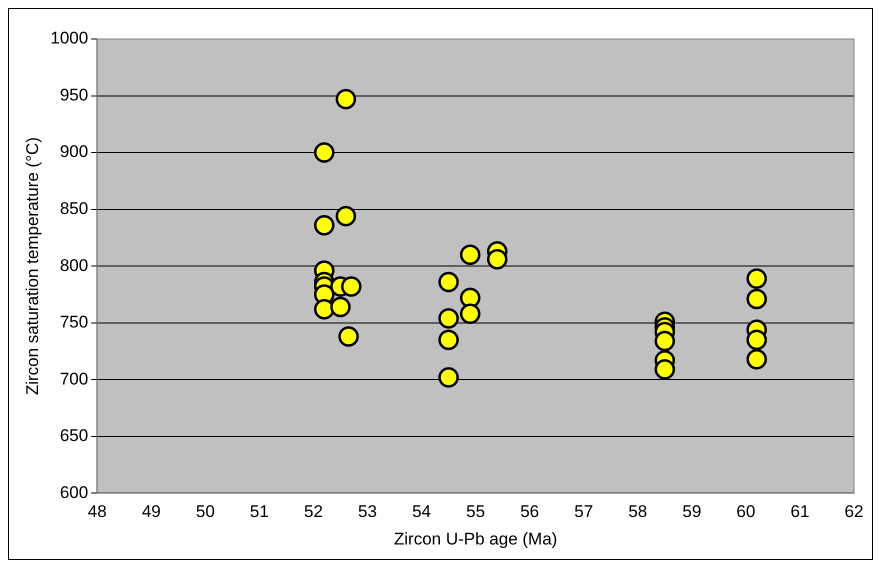 The width and height of the screenshot is (881, 568). Describe the element at coordinates (584, 512) in the screenshot. I see `x-tick-label: 57` at that location.